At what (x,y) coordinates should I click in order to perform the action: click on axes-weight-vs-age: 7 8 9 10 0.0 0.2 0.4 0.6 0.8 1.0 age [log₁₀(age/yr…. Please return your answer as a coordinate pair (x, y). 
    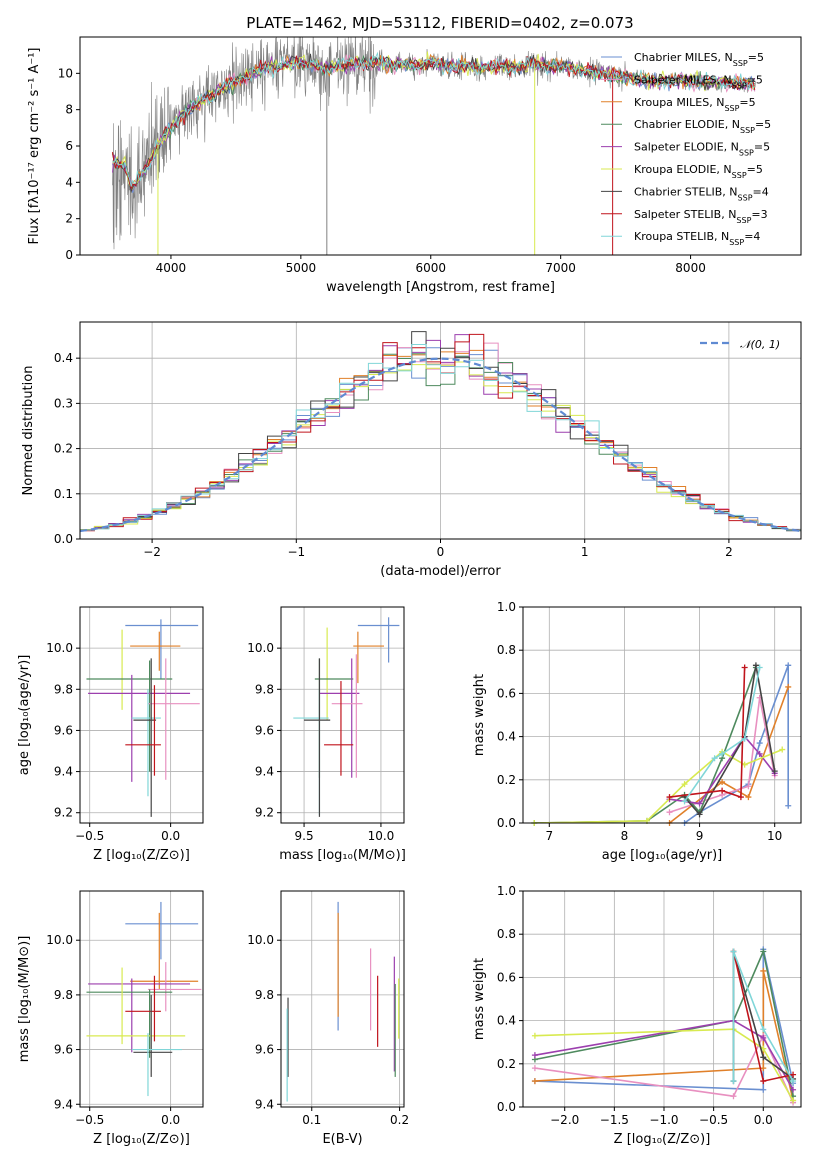
    Looking at the image, I should click on (637, 731).